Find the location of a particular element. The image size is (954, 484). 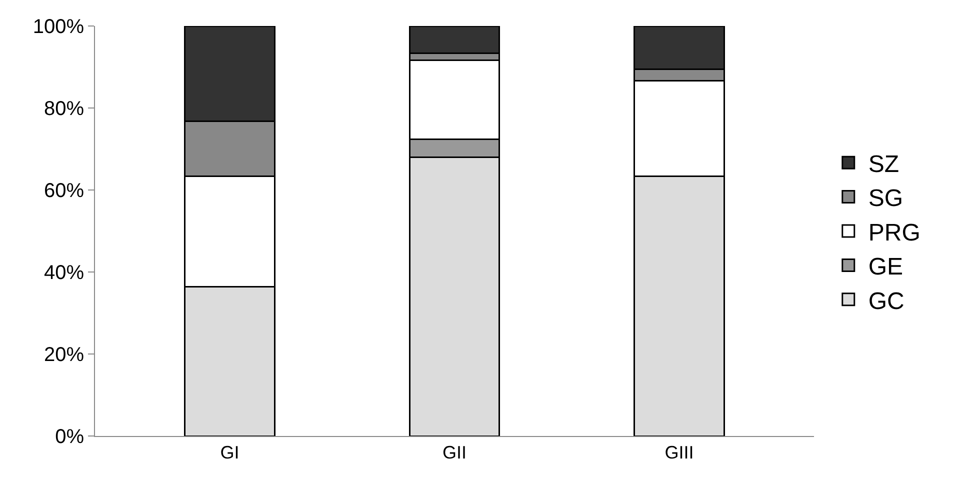

x-tick-label: GIII is located at coordinates (679, 452).